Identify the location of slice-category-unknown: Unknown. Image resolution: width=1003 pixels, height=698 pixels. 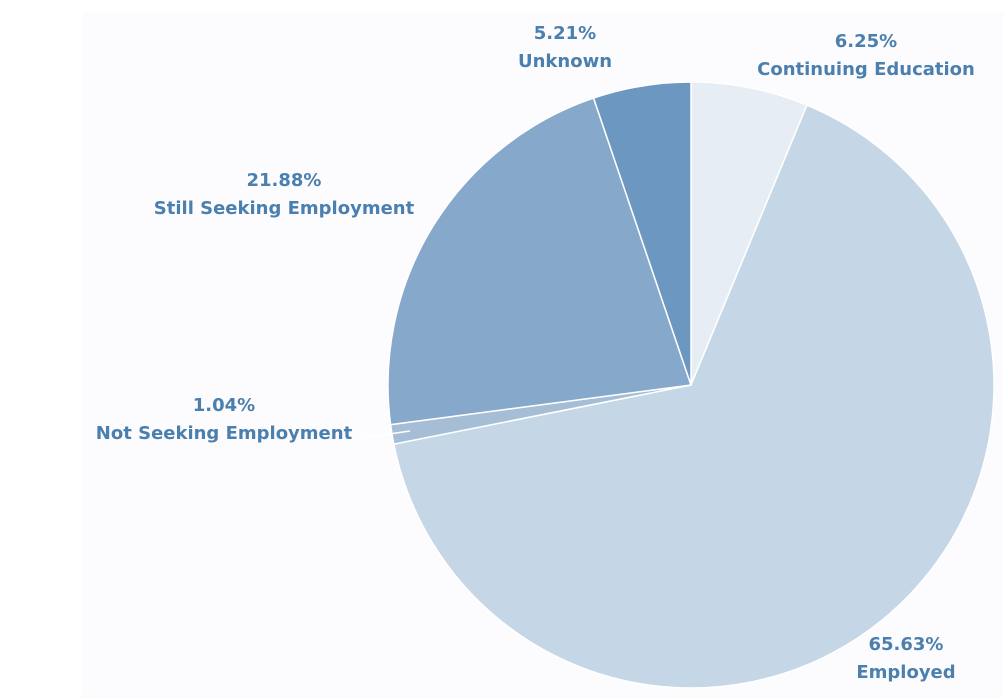
(565, 61).